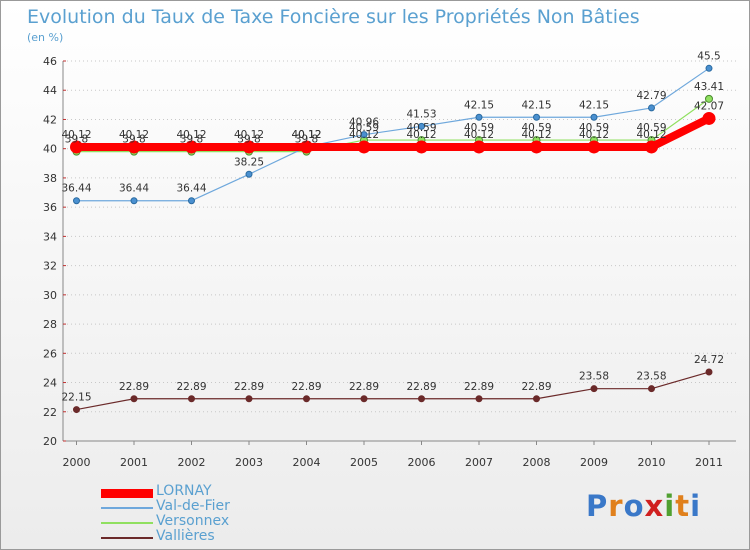  I want to click on y-tick-label: 24, so click(50, 383).